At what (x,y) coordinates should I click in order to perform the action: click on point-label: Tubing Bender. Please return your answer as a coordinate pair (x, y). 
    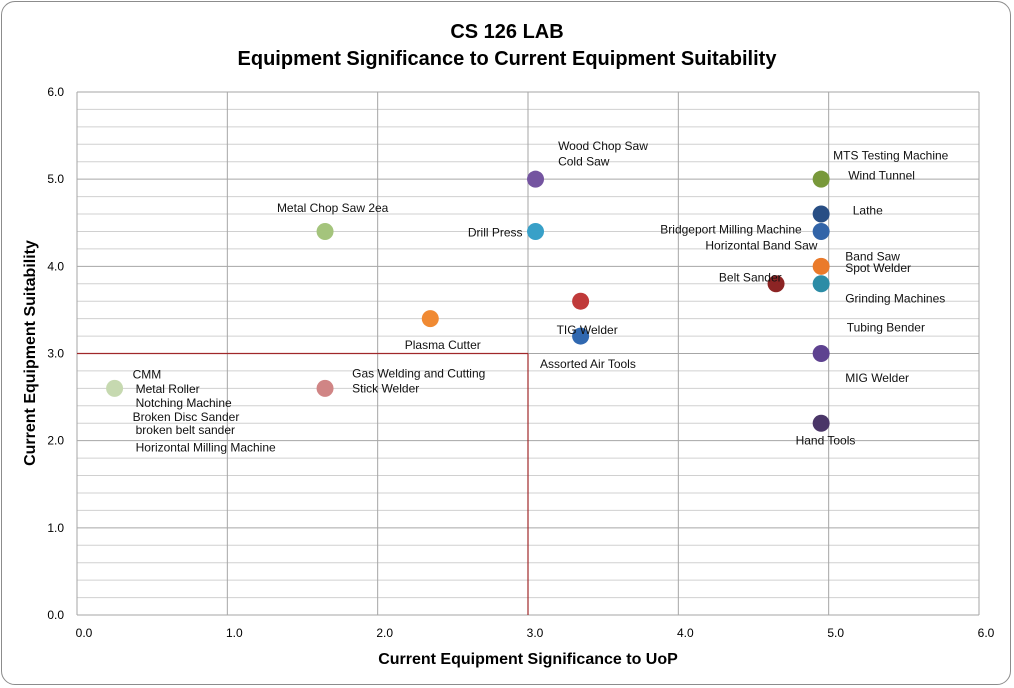
    Looking at the image, I should click on (886, 327).